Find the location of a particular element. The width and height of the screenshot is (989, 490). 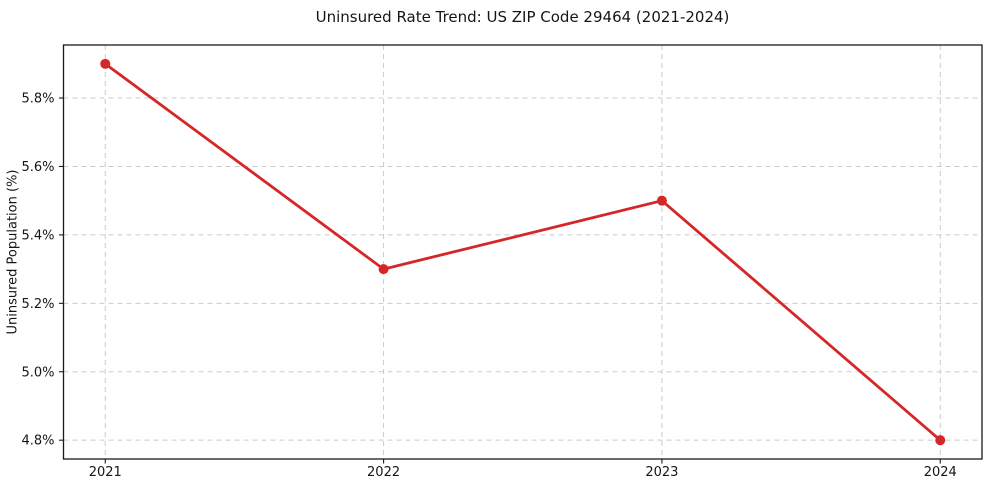

y-axis-tick-label: 5.0% is located at coordinates (37, 372).